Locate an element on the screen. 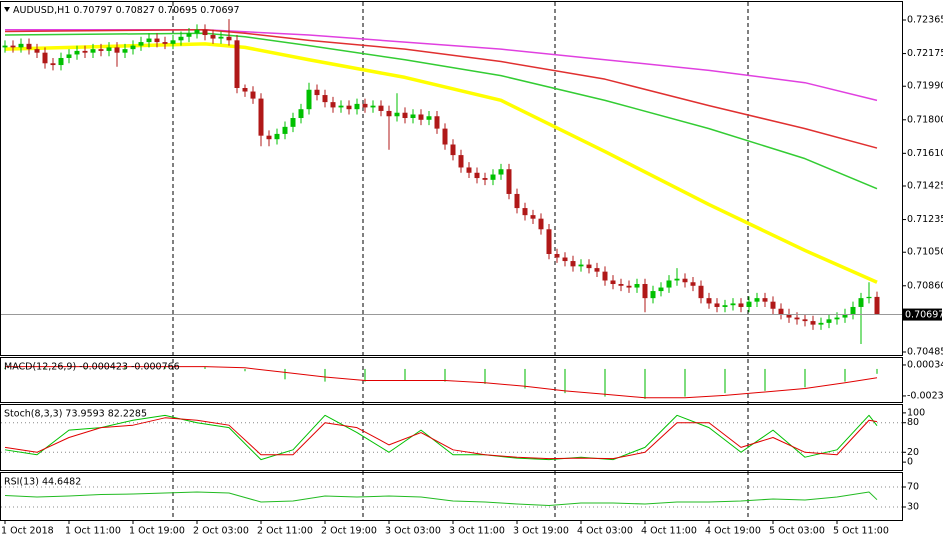  panel-title: Stoch(8,3,3) 73.9593 82.2285 is located at coordinates (75, 414).